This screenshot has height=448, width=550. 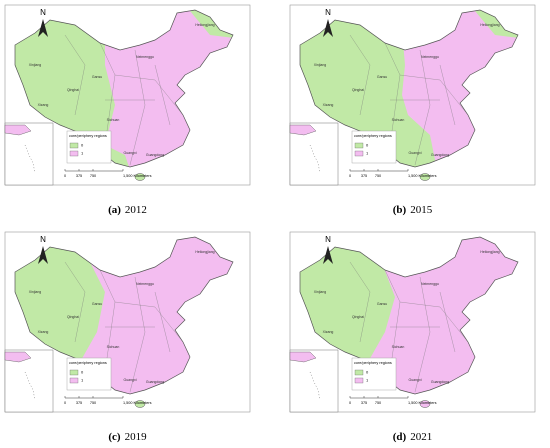 What do you see at coordinates (400, 210) in the screenshot?
I see `panel-label: (b)` at bounding box center [400, 210].